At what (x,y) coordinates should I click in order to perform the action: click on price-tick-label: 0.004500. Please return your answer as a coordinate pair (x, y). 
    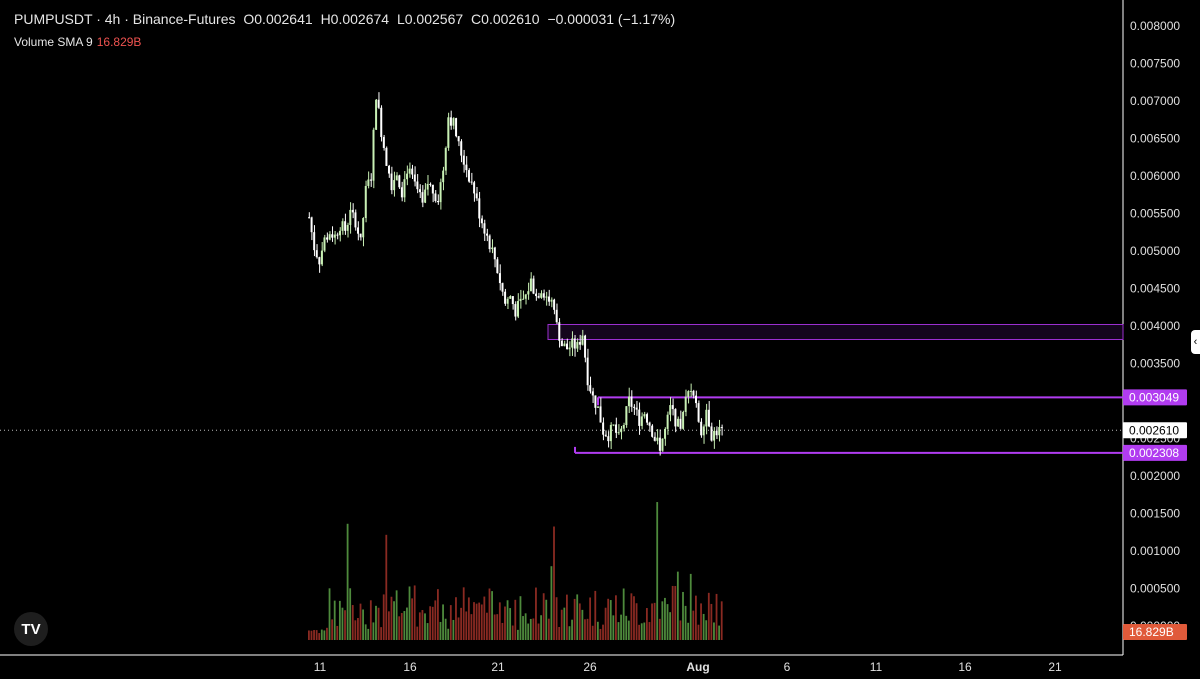
    Looking at the image, I should click on (1155, 289).